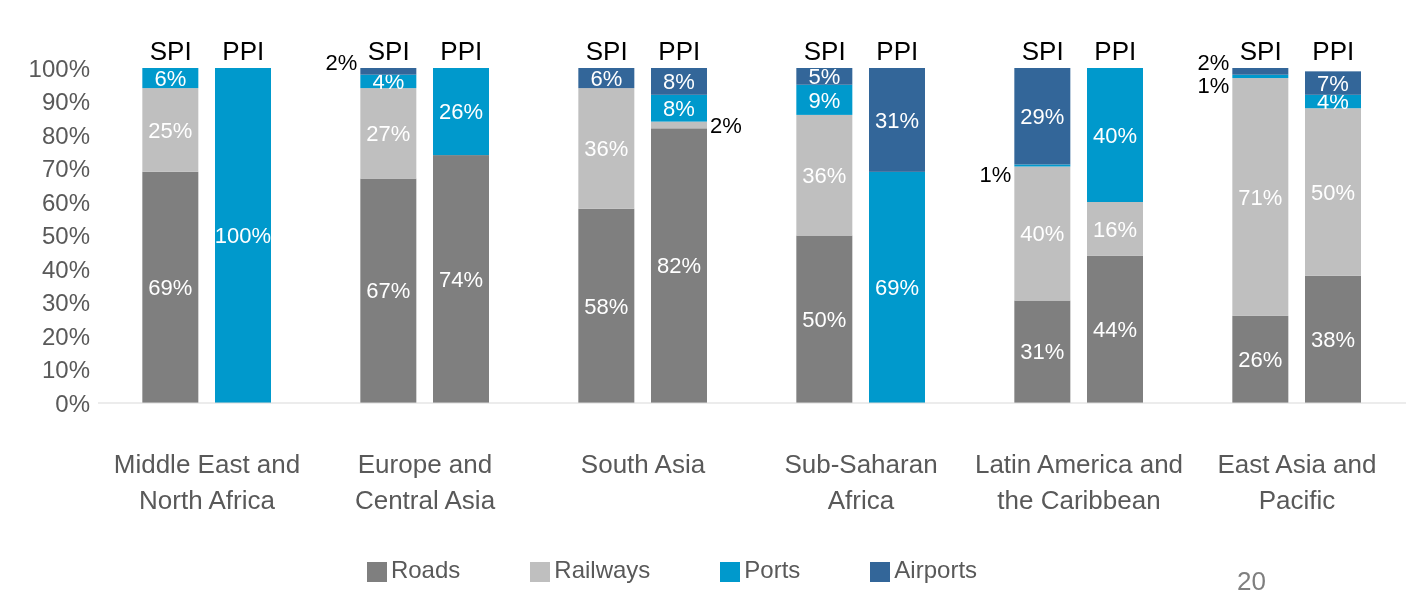 This screenshot has height=591, width=1424. What do you see at coordinates (388, 82) in the screenshot?
I see `data-label: 4%` at bounding box center [388, 82].